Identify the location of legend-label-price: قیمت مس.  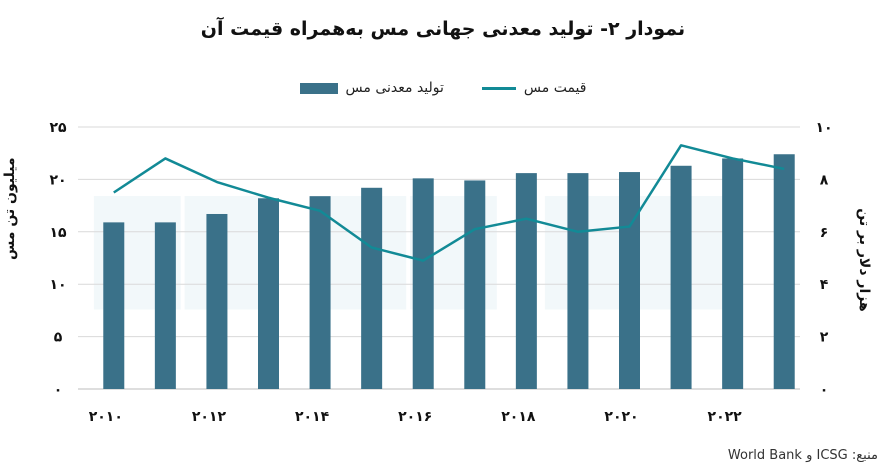
(555, 88).